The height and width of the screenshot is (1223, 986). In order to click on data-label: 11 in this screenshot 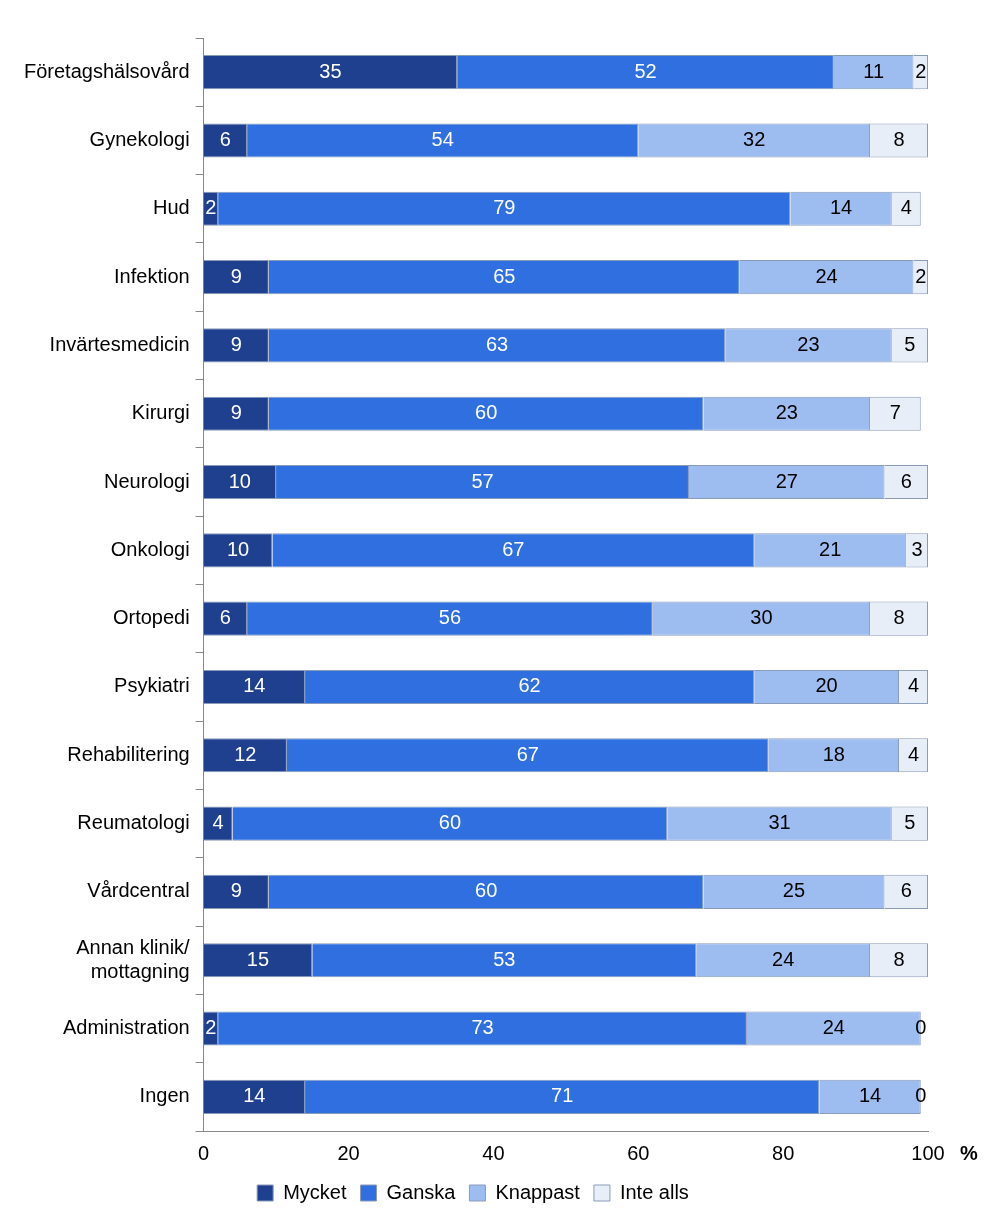, I will do `click(874, 70)`.